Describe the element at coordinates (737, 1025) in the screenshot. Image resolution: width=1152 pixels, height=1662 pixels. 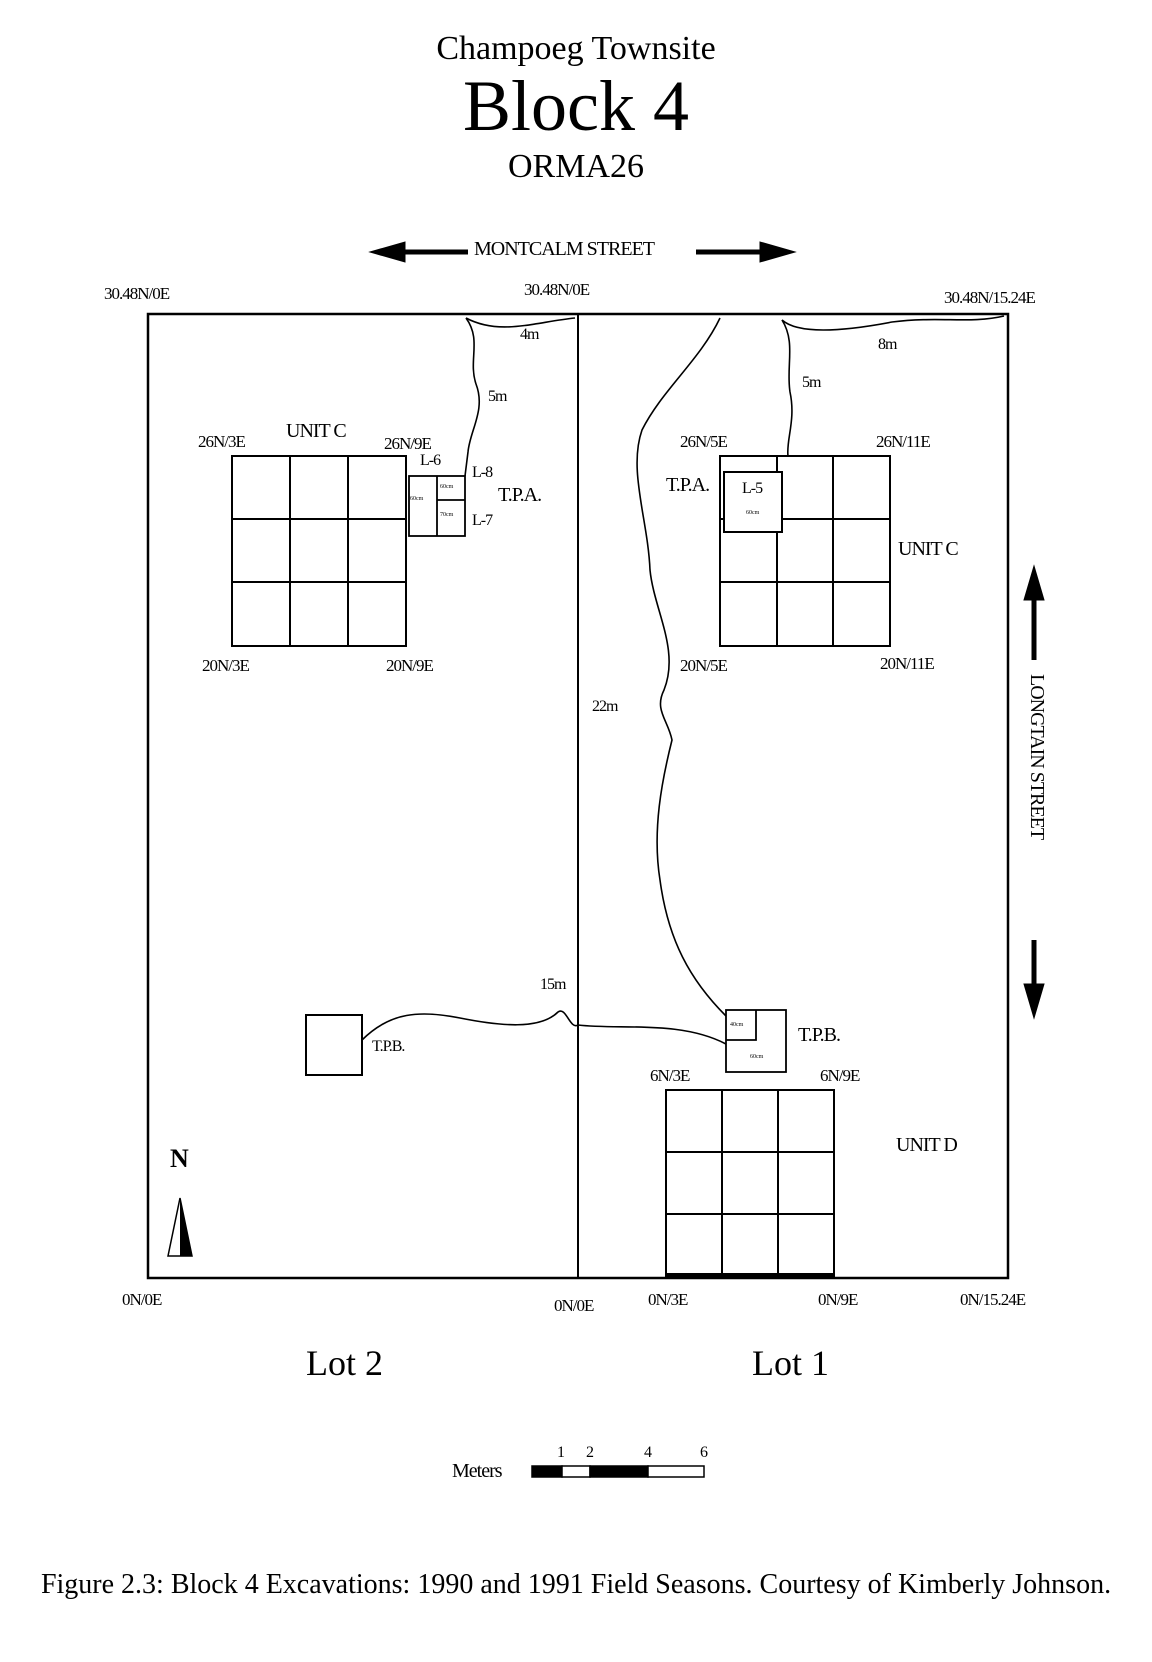
I see `lot1-tpb-cell-a: 40cm` at that location.